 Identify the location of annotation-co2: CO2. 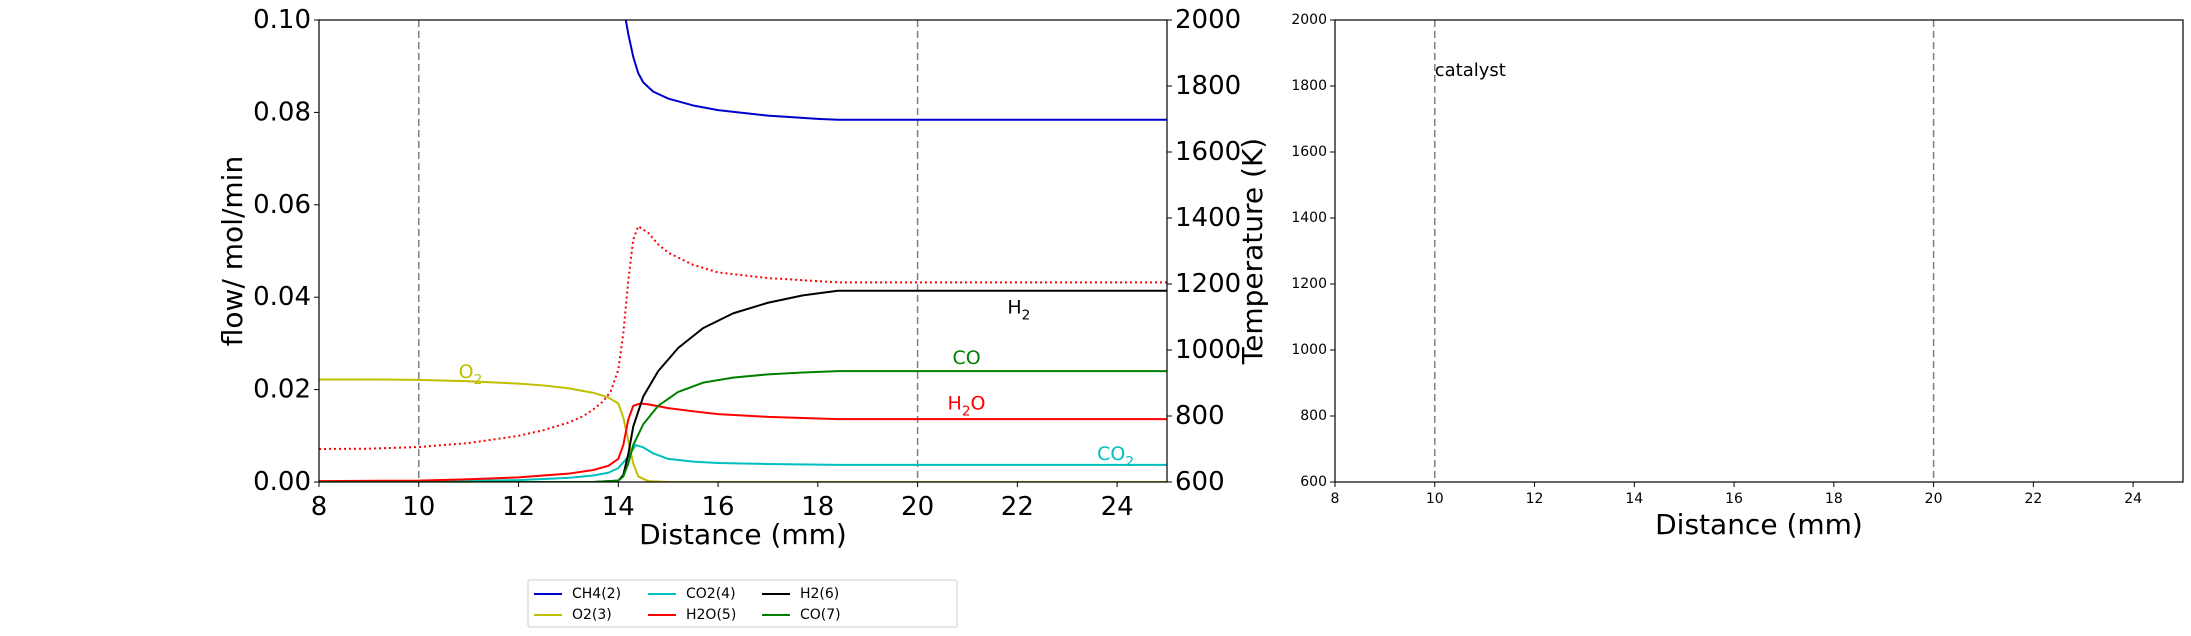
(1115, 456).